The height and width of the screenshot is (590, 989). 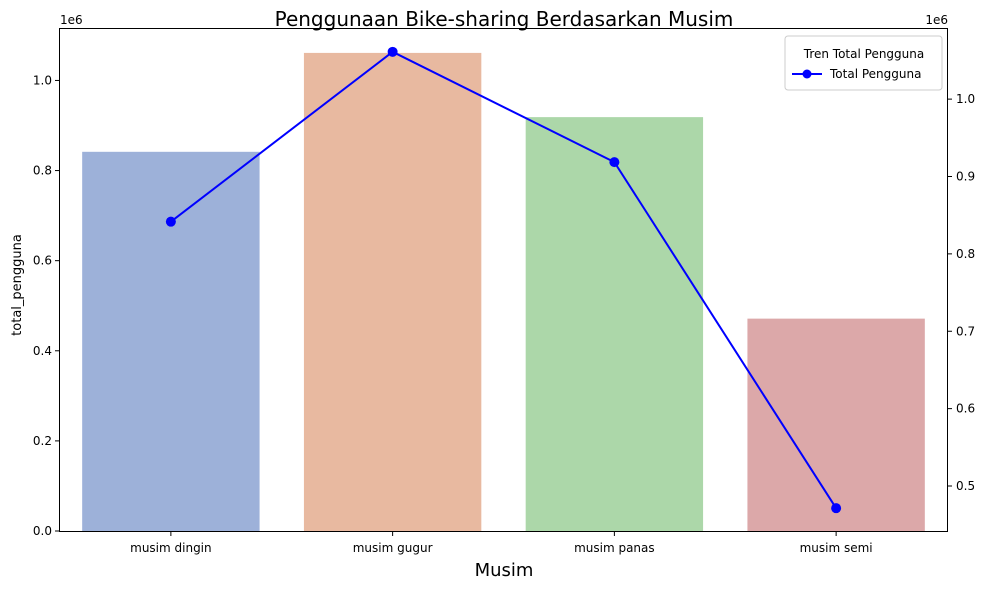 What do you see at coordinates (836, 508) in the screenshot?
I see `trend-point-musim-semi` at bounding box center [836, 508].